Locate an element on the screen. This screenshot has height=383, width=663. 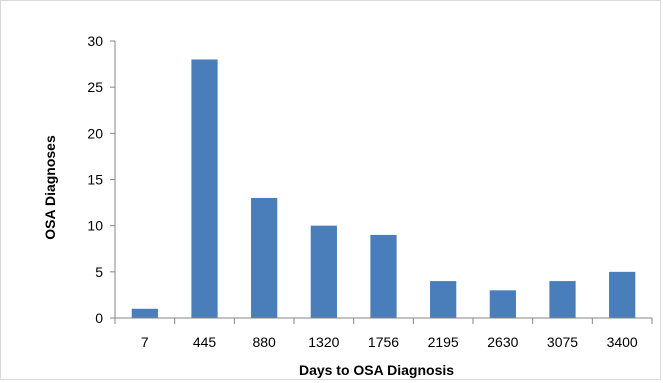
x-tick-label: 3075 is located at coordinates (562, 342).